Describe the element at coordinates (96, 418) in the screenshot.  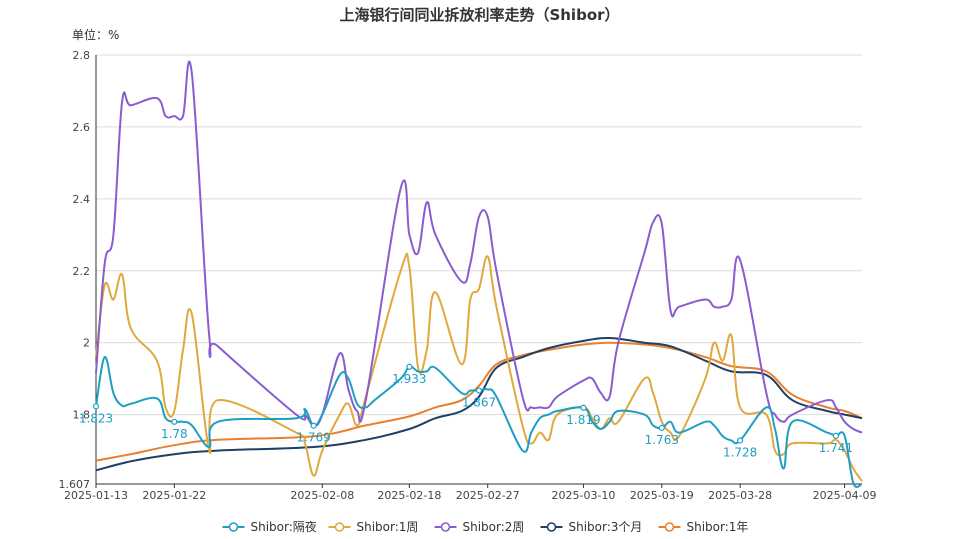
I see `data-label: 1.823` at that location.